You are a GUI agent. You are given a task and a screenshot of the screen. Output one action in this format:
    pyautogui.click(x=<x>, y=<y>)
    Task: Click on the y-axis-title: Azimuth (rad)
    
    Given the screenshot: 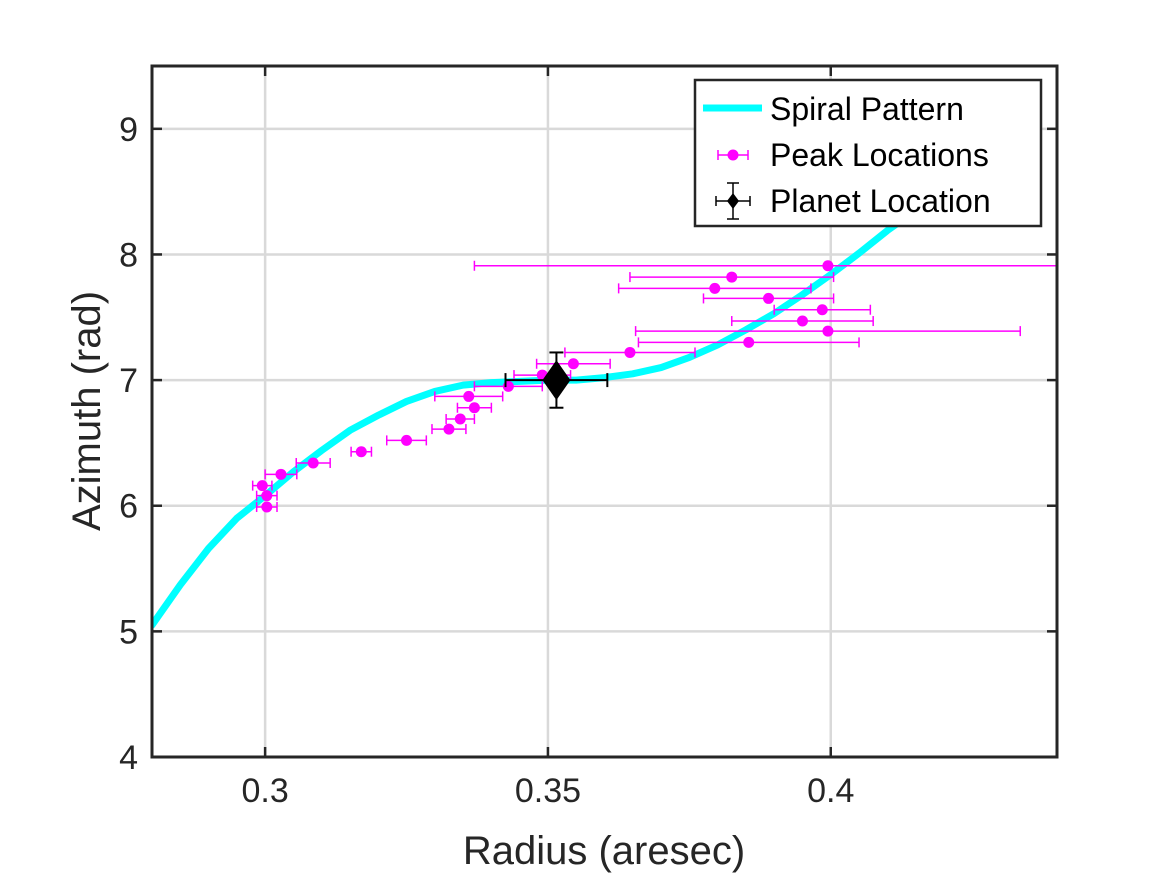 What is the action you would take?
    pyautogui.click(x=87, y=411)
    